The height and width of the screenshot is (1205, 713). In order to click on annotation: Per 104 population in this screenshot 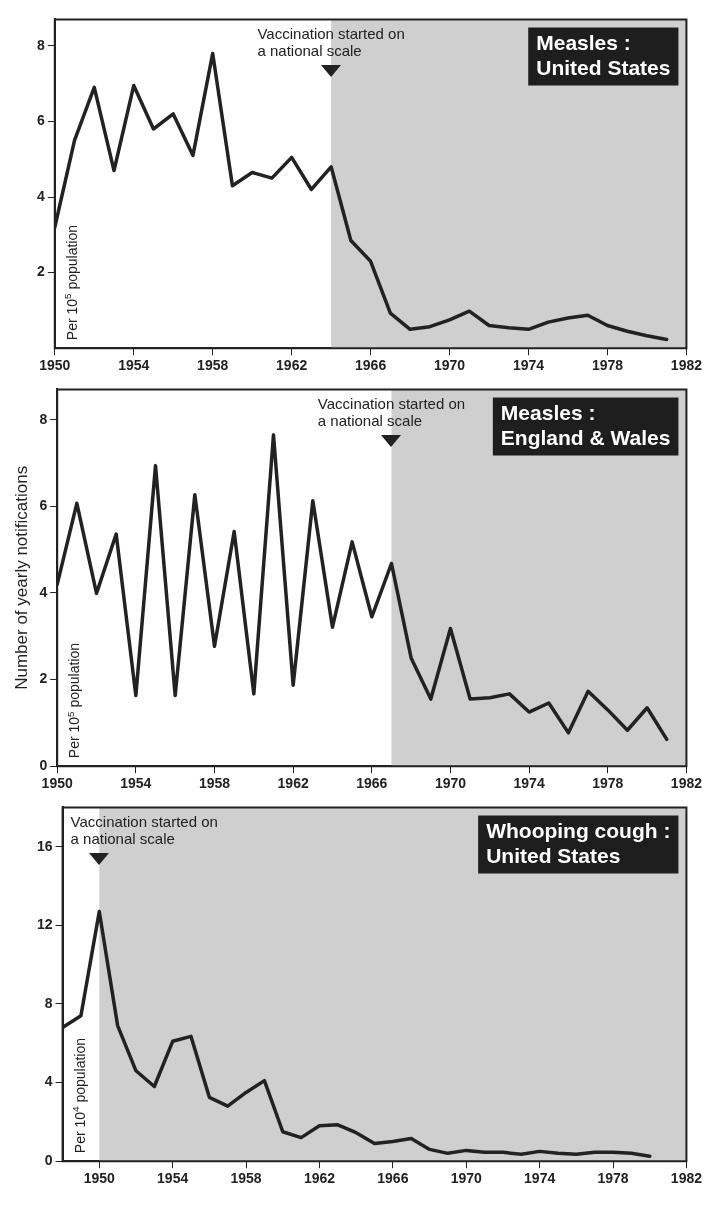, I will do `click(78, 1095)`.